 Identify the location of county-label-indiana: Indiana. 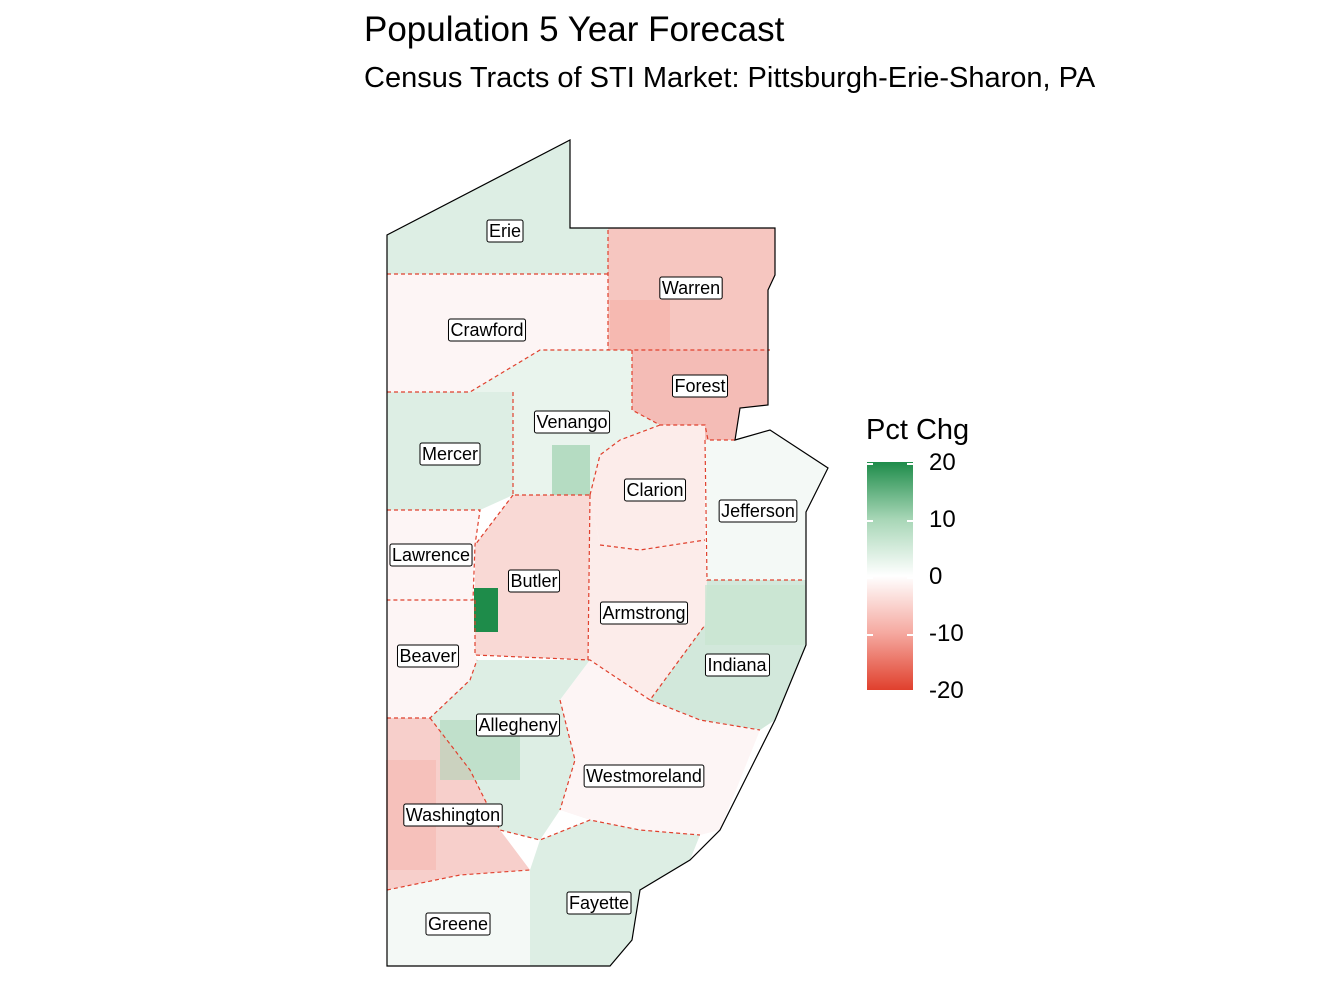
(737, 665).